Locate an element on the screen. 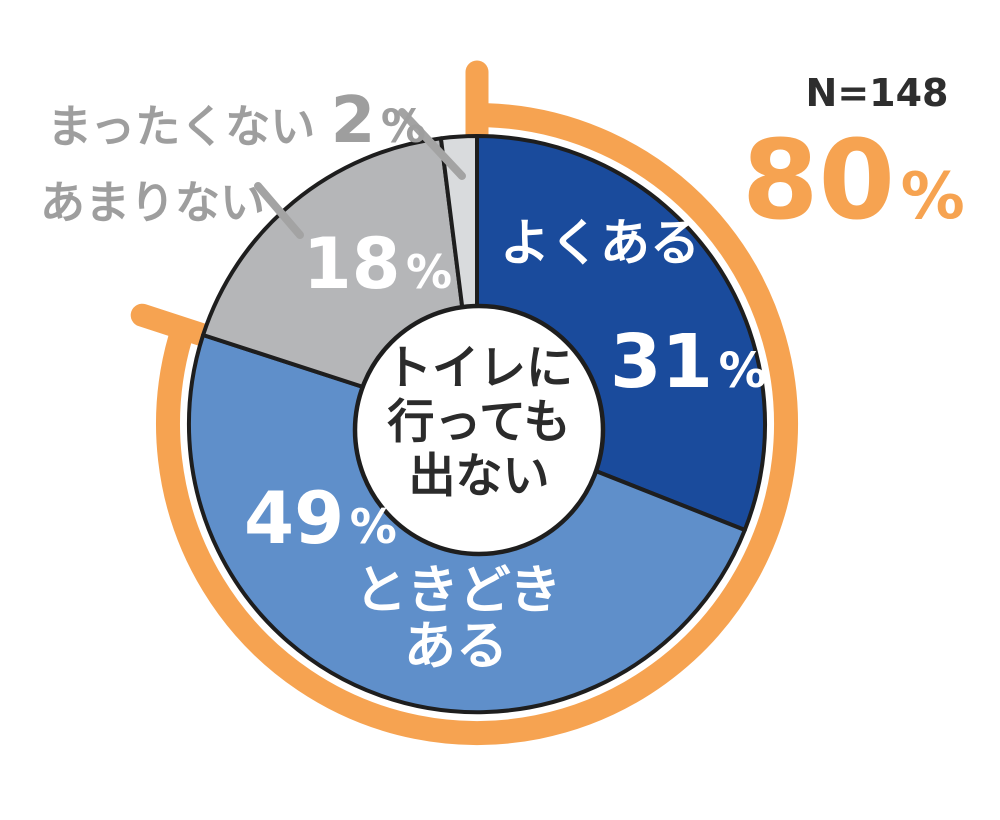 This screenshot has height=820, width=1000. slice-label-yoku-aru: よくある is located at coordinates (600, 243).